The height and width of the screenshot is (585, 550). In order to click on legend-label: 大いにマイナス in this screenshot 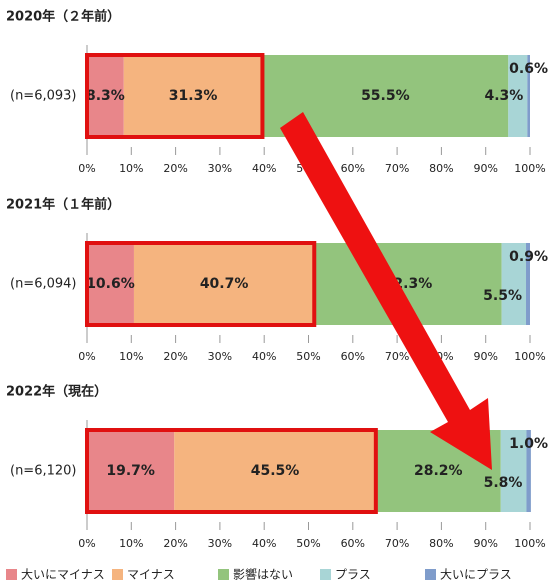, I will do `click(63, 575)`.